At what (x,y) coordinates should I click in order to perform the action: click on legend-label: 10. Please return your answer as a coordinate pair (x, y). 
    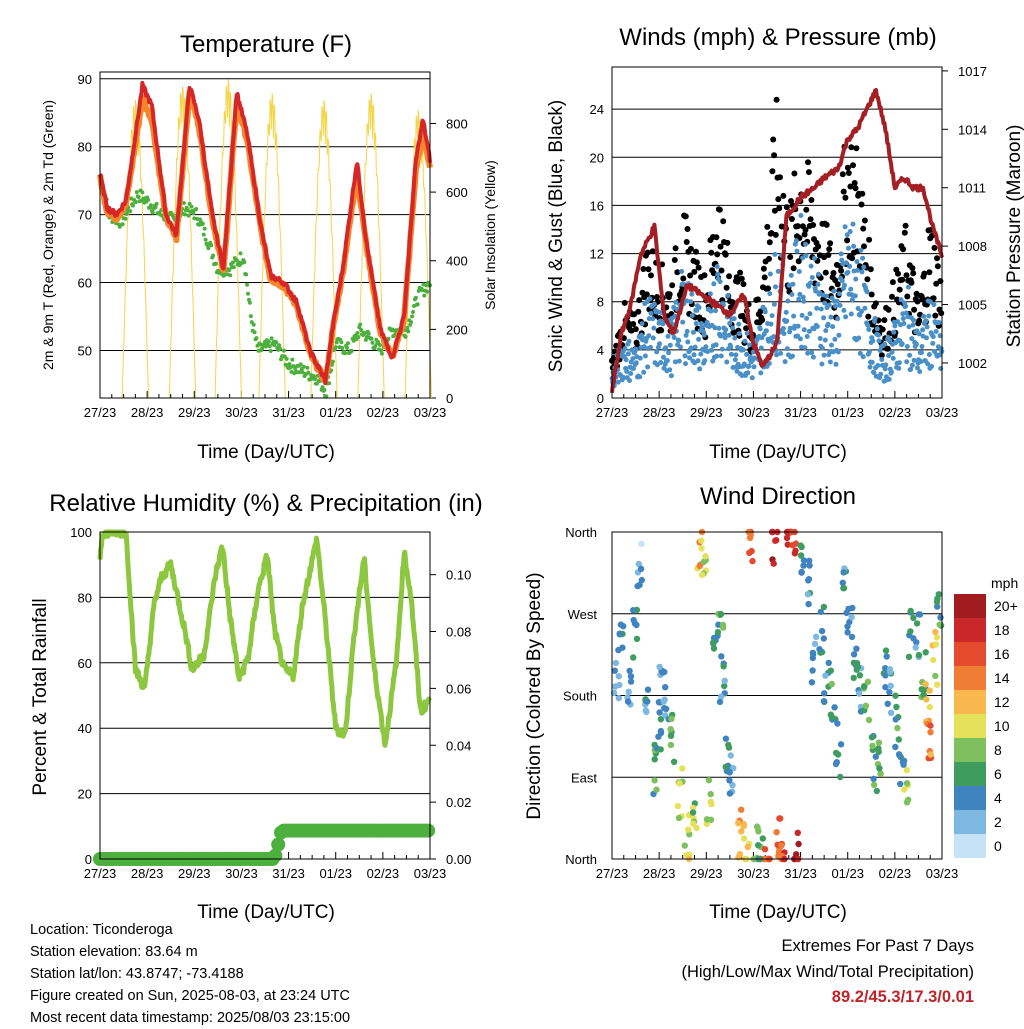
    Looking at the image, I should click on (1002, 726).